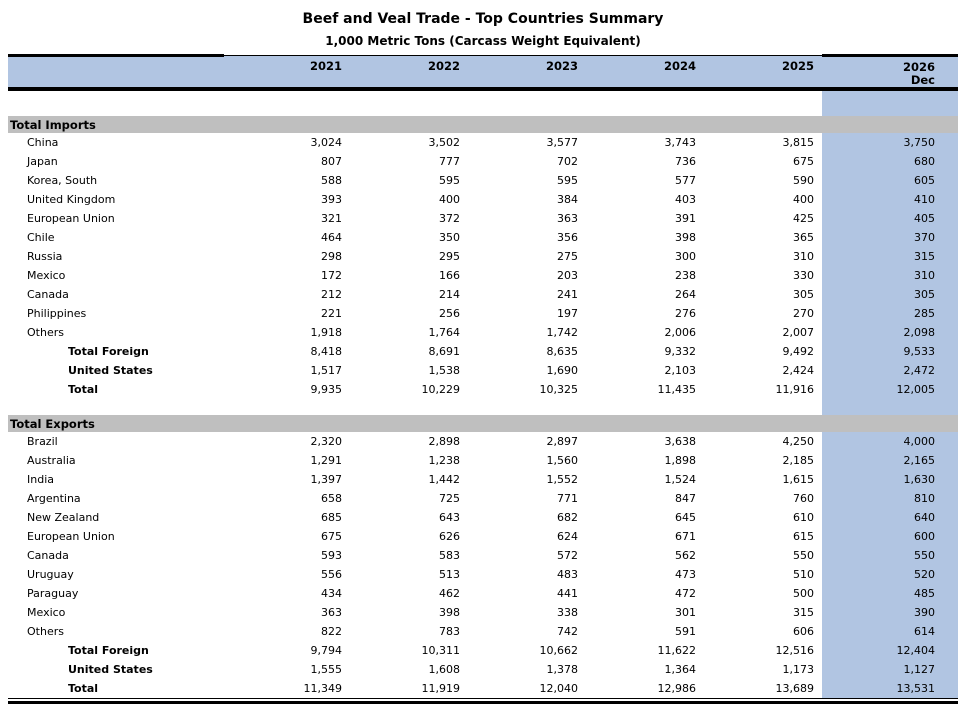 The image size is (965, 718). I want to click on col-header-2021: 2021, so click(283, 73).